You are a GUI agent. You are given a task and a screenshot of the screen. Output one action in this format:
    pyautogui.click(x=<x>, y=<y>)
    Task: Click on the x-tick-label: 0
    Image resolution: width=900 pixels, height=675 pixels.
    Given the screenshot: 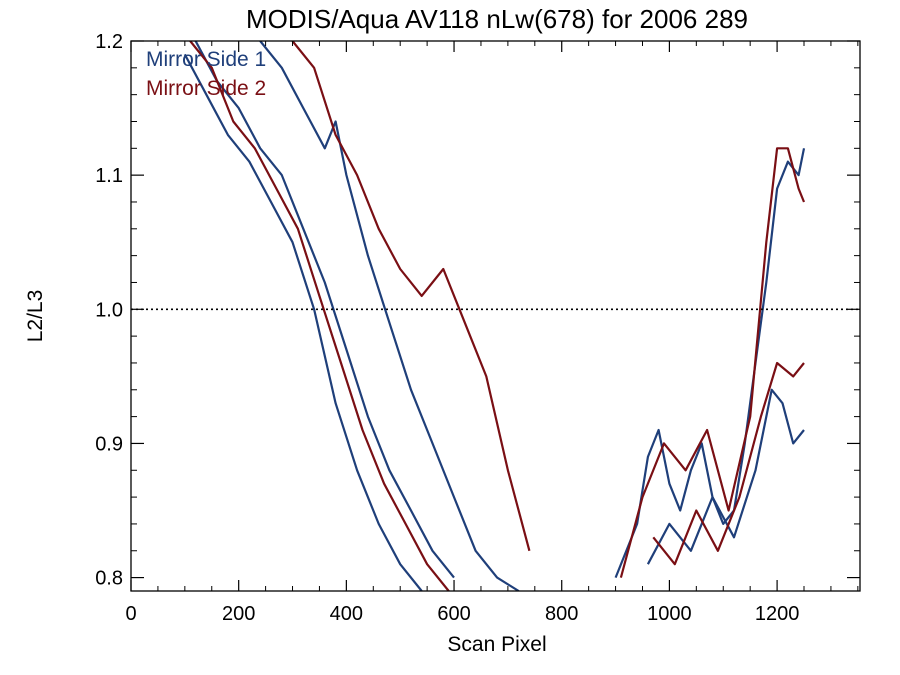 What is the action you would take?
    pyautogui.click(x=130, y=614)
    